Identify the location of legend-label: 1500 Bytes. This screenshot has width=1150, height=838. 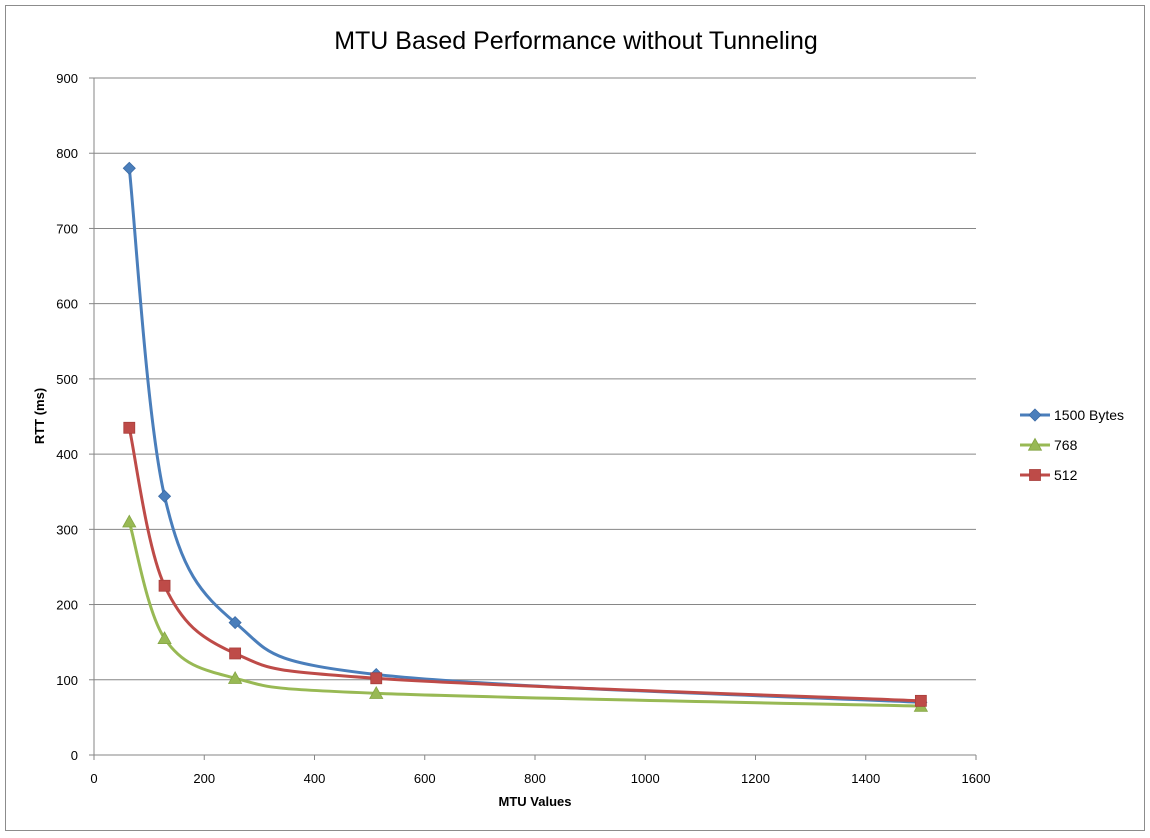
(1089, 415).